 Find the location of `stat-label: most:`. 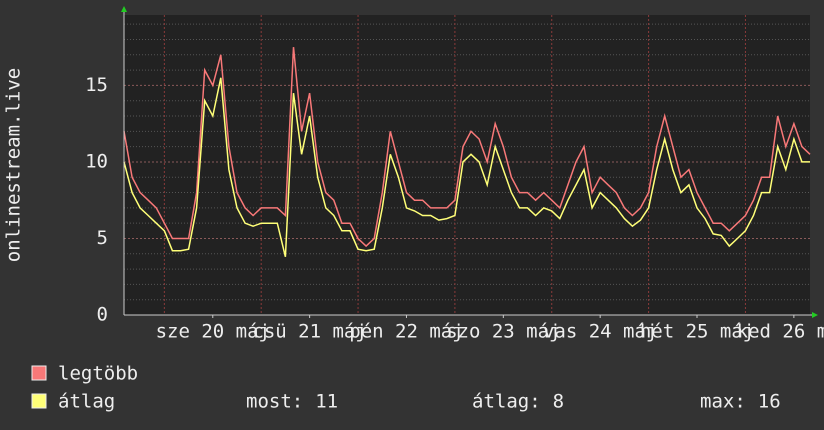

stat-label: most: is located at coordinates (274, 402).